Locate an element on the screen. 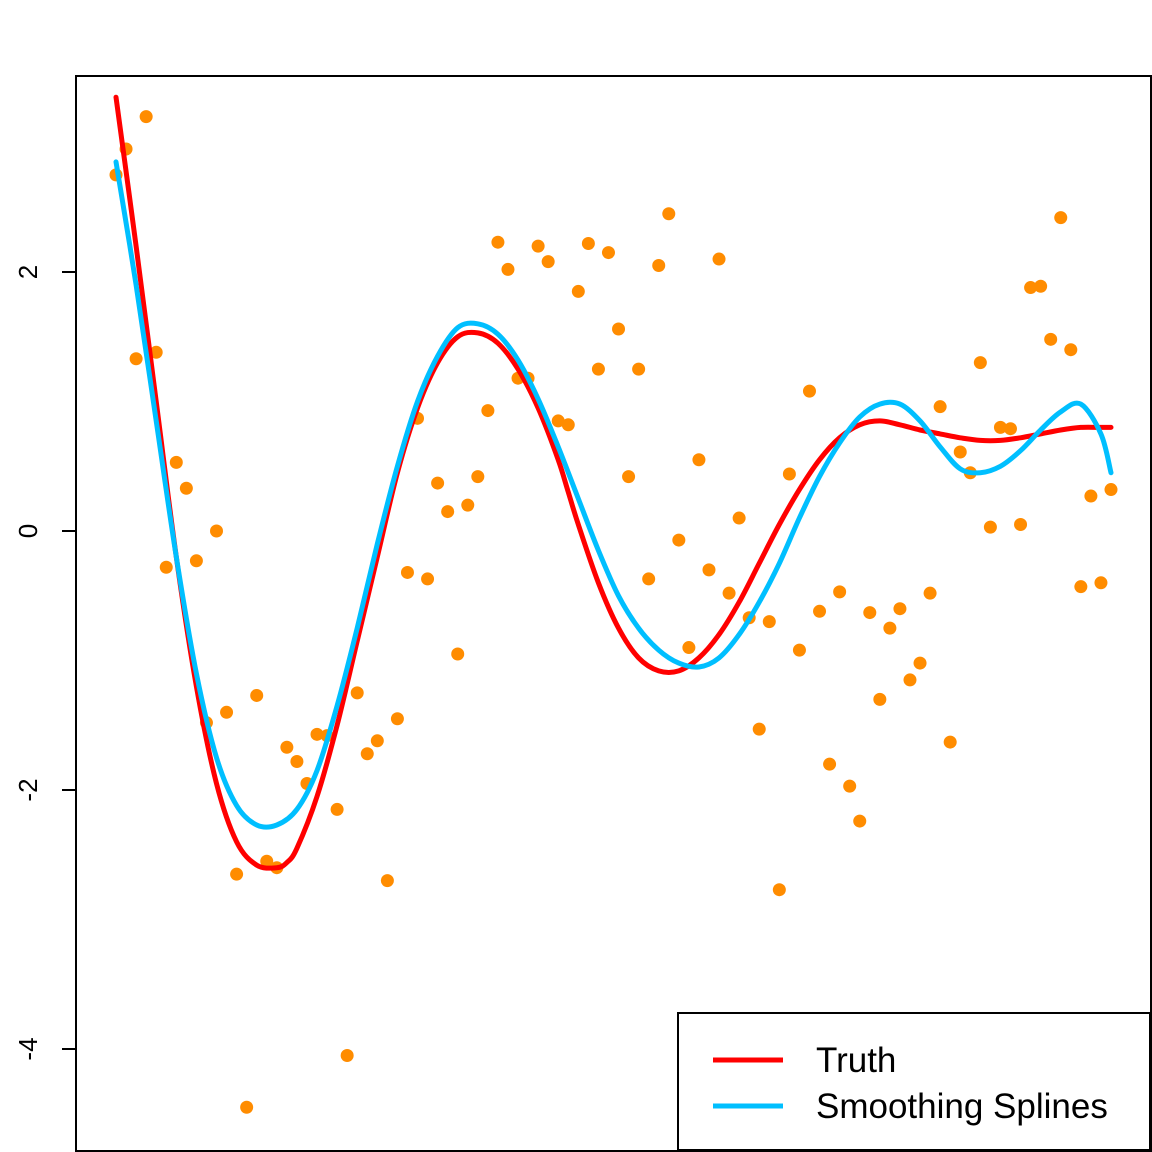 The image size is (1152, 1152). y-tick-label-2: 0 is located at coordinates (28, 531).